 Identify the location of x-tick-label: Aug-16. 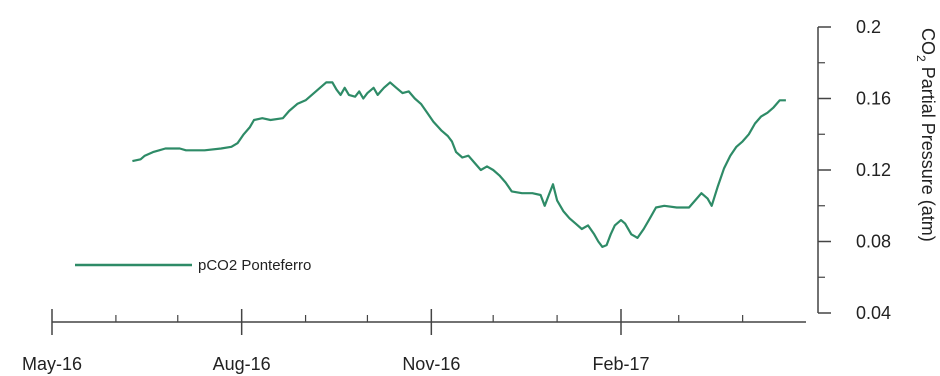
(242, 364).